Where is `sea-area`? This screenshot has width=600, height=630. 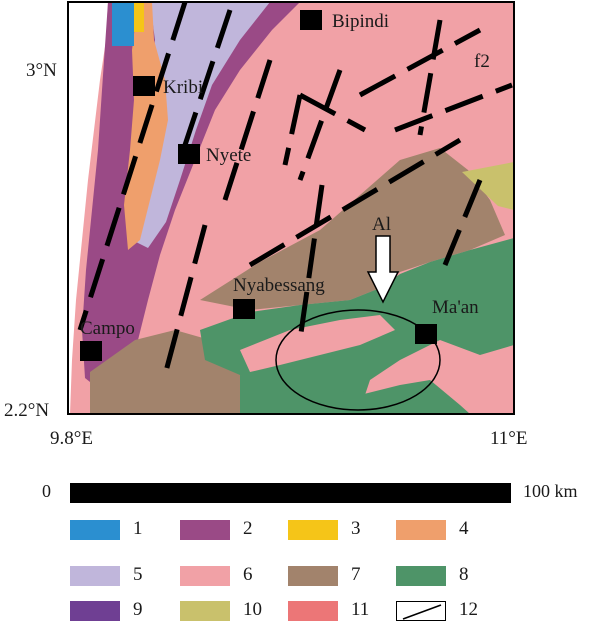
sea-area is located at coordinates (88, 208).